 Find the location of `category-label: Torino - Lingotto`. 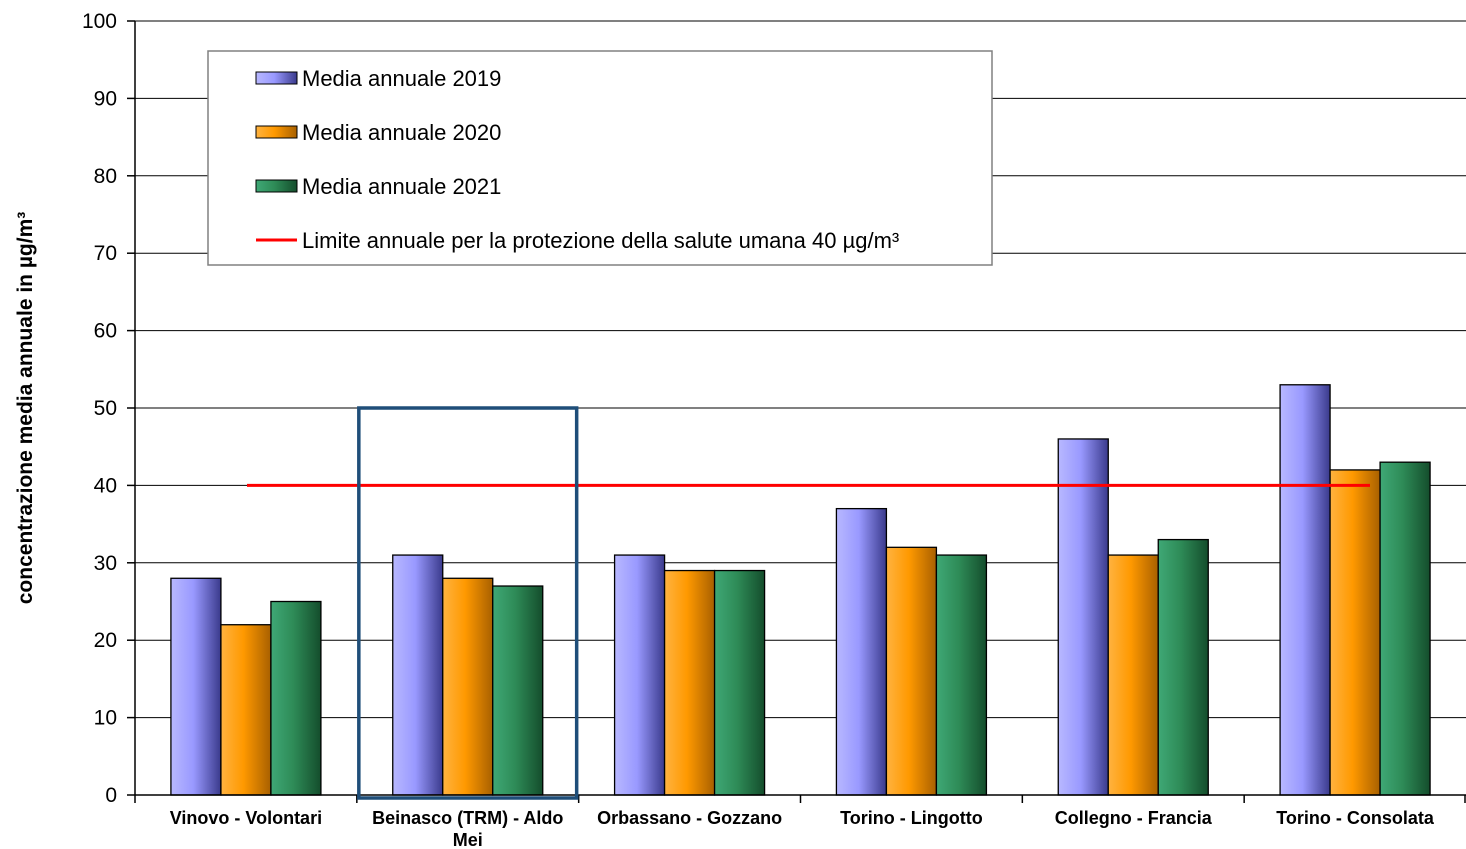

category-label: Torino - Lingotto is located at coordinates (911, 818).